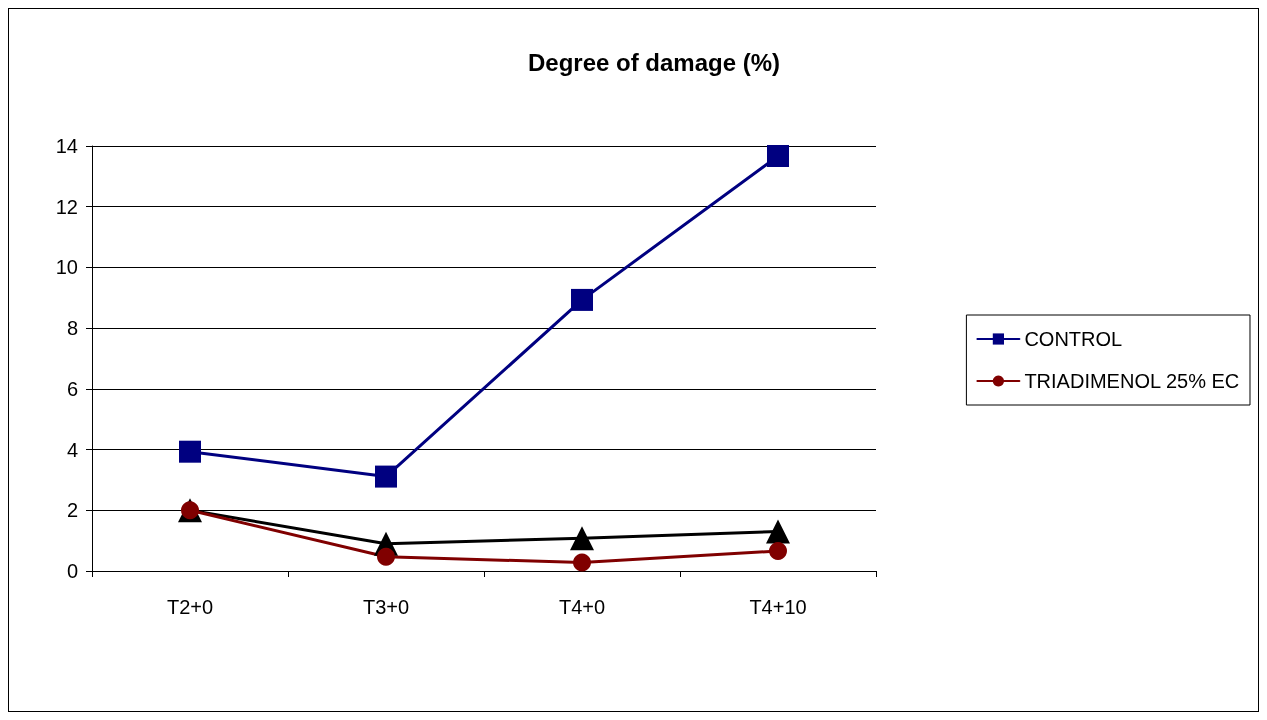 The height and width of the screenshot is (720, 1267). What do you see at coordinates (1132, 381) in the screenshot?
I see `legend-label: TRIADIMENOL 25% EC` at bounding box center [1132, 381].